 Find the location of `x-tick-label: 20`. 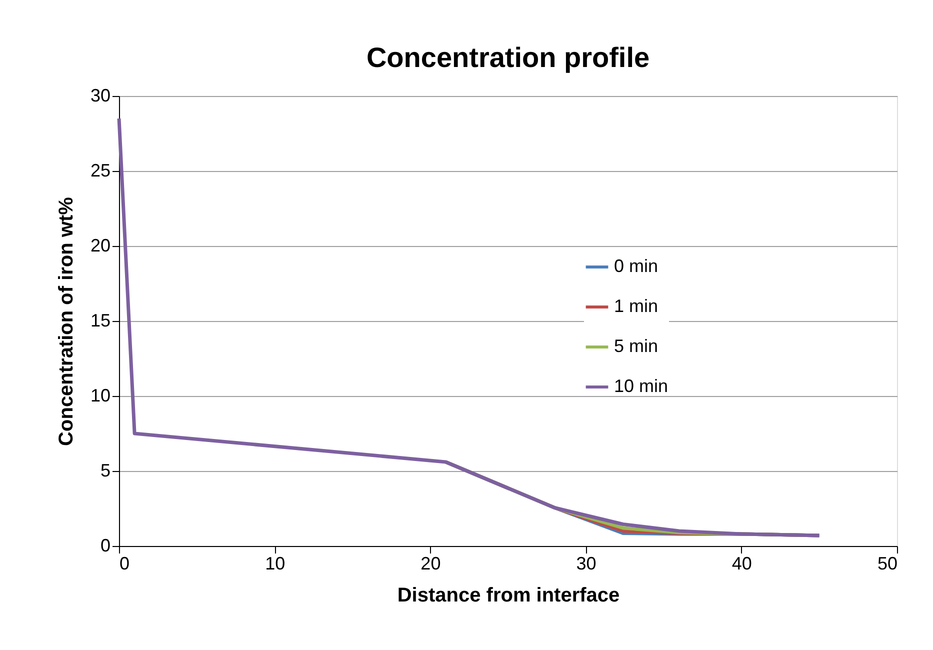

x-tick-label: 20 is located at coordinates (430, 564).